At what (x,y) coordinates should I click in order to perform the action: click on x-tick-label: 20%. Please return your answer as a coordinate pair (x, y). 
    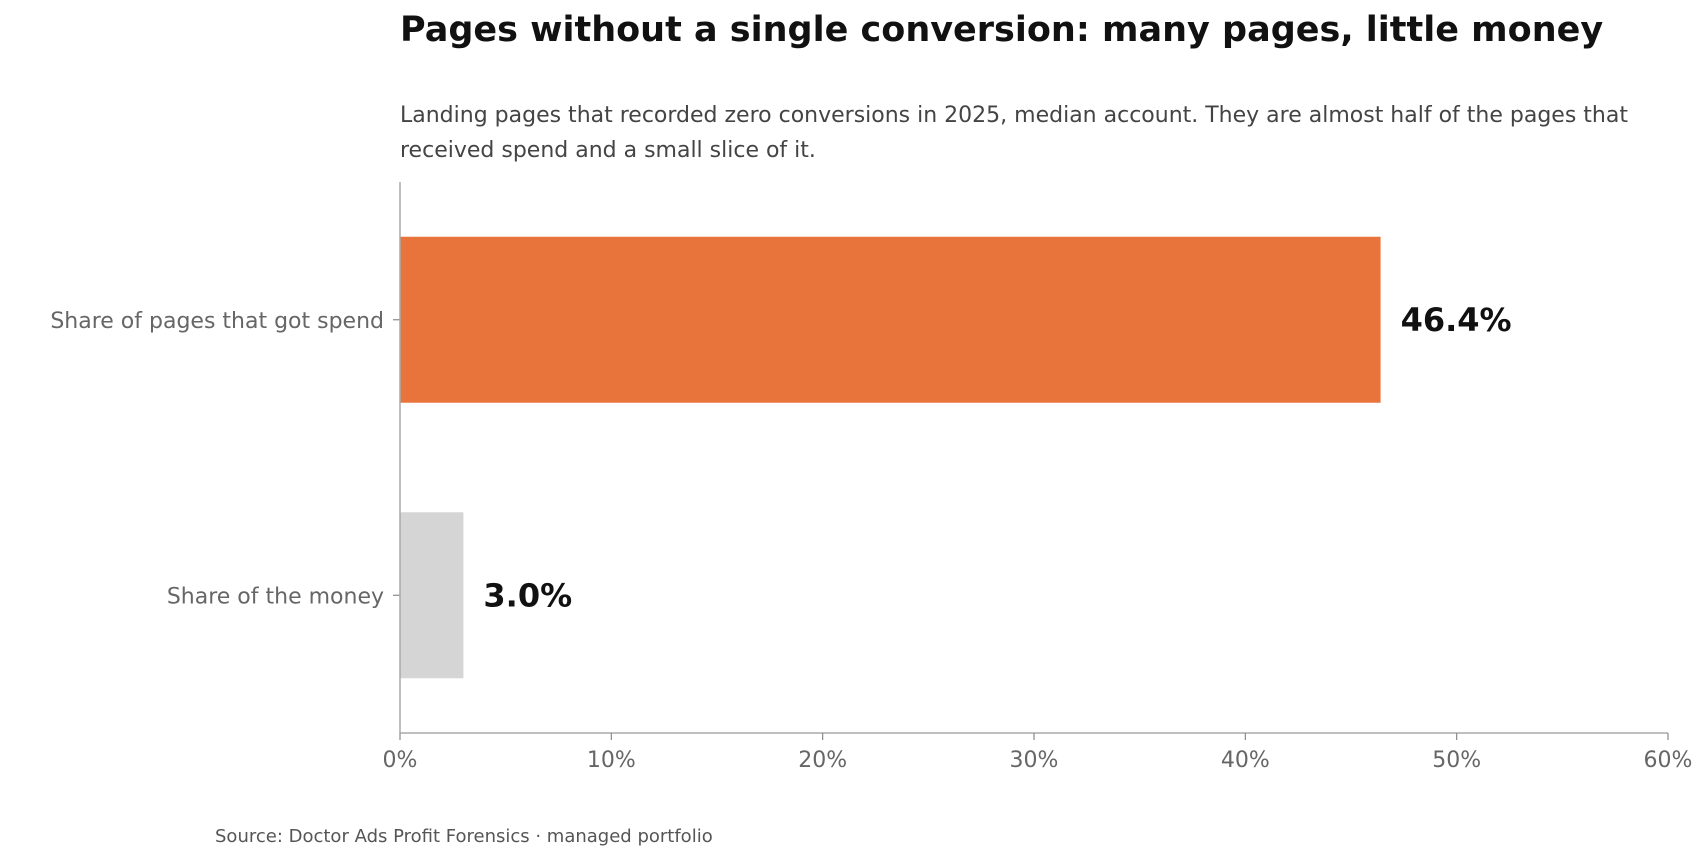
    Looking at the image, I should click on (822, 760).